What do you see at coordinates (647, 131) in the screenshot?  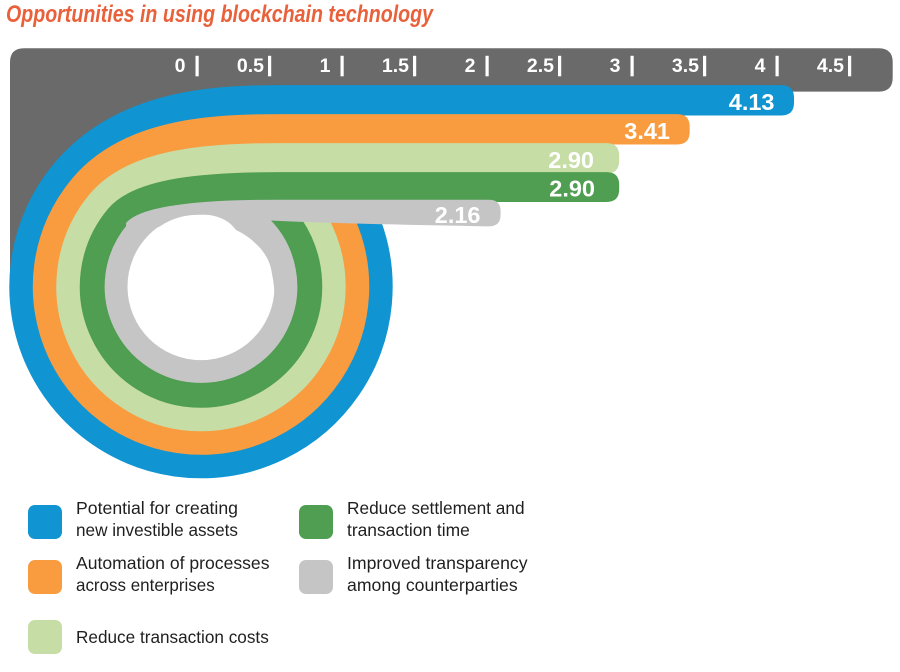 I see `svg-text: 3.41` at bounding box center [647, 131].